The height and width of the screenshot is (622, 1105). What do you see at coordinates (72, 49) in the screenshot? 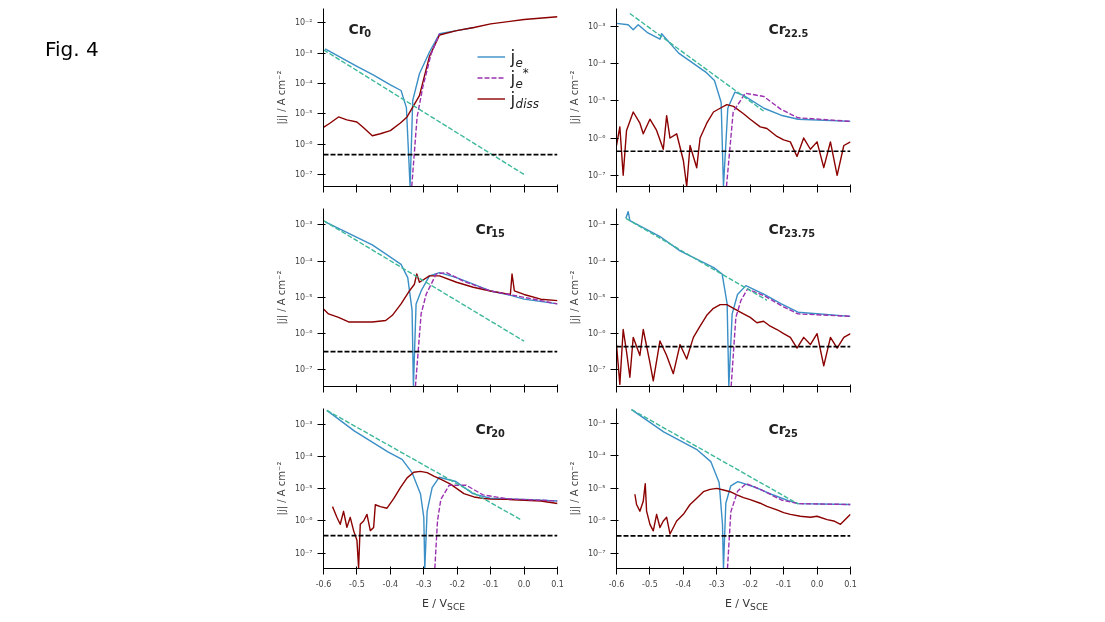
I see `caption: Fig. 4` at bounding box center [72, 49].